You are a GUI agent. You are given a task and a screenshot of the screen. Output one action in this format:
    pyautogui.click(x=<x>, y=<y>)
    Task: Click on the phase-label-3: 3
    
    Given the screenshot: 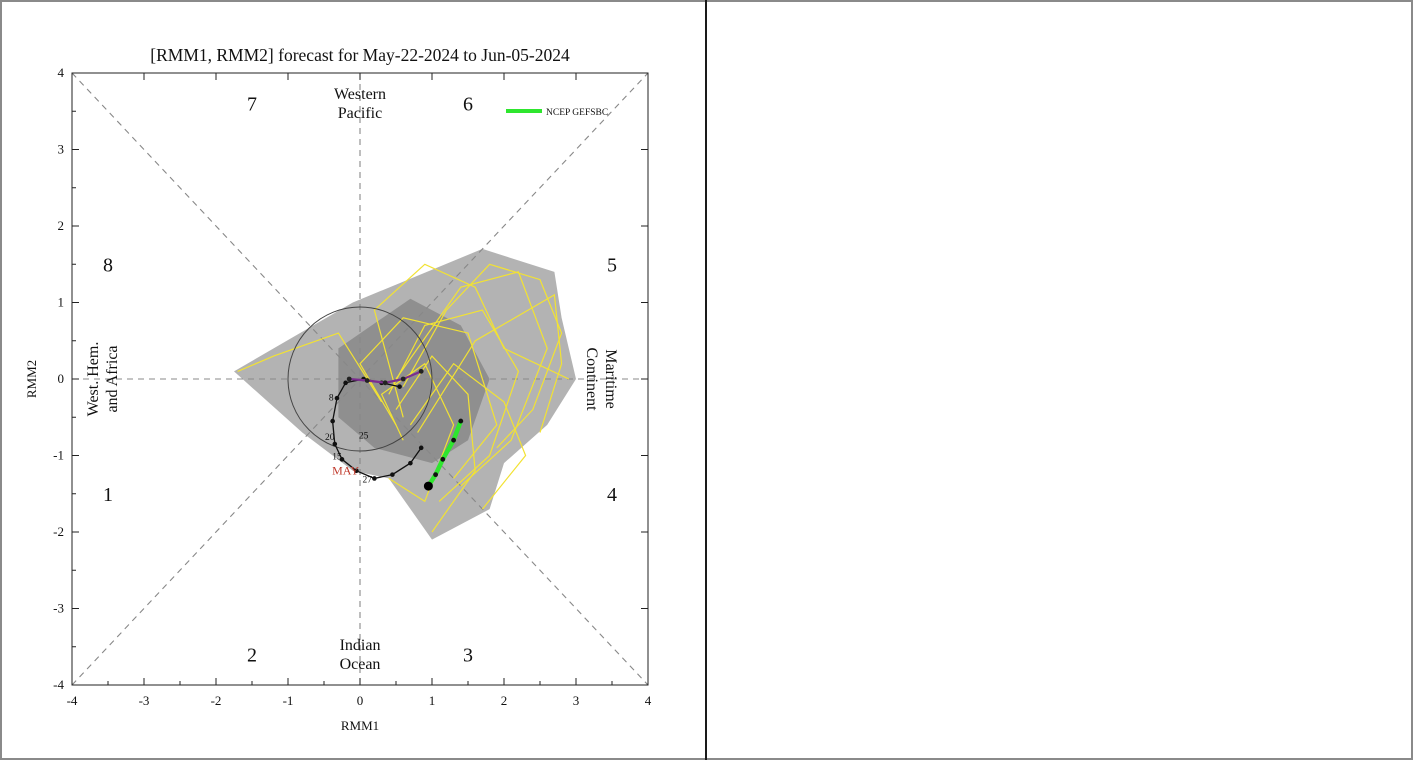 What is the action you would take?
    pyautogui.click(x=468, y=655)
    